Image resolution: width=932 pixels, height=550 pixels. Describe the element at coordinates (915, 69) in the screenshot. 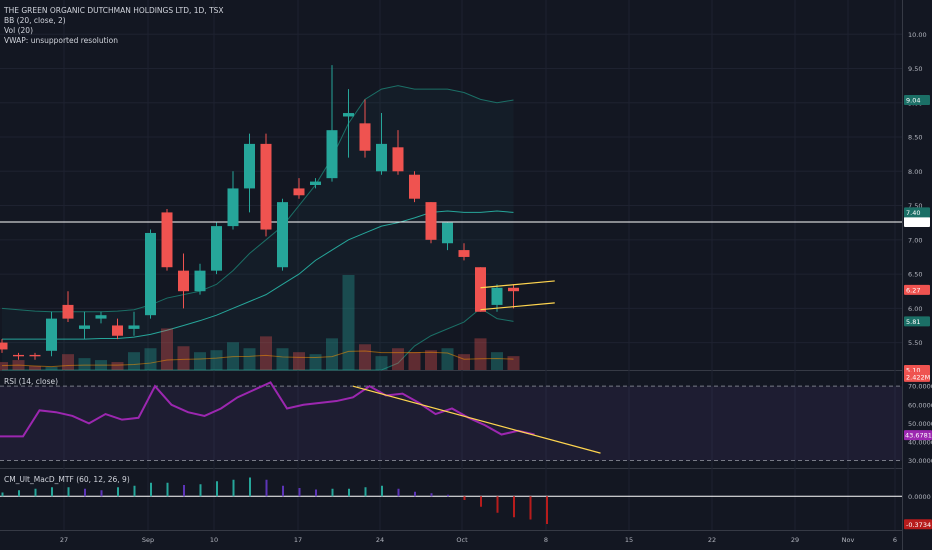

I see `y-tick-label: 9.50` at that location.